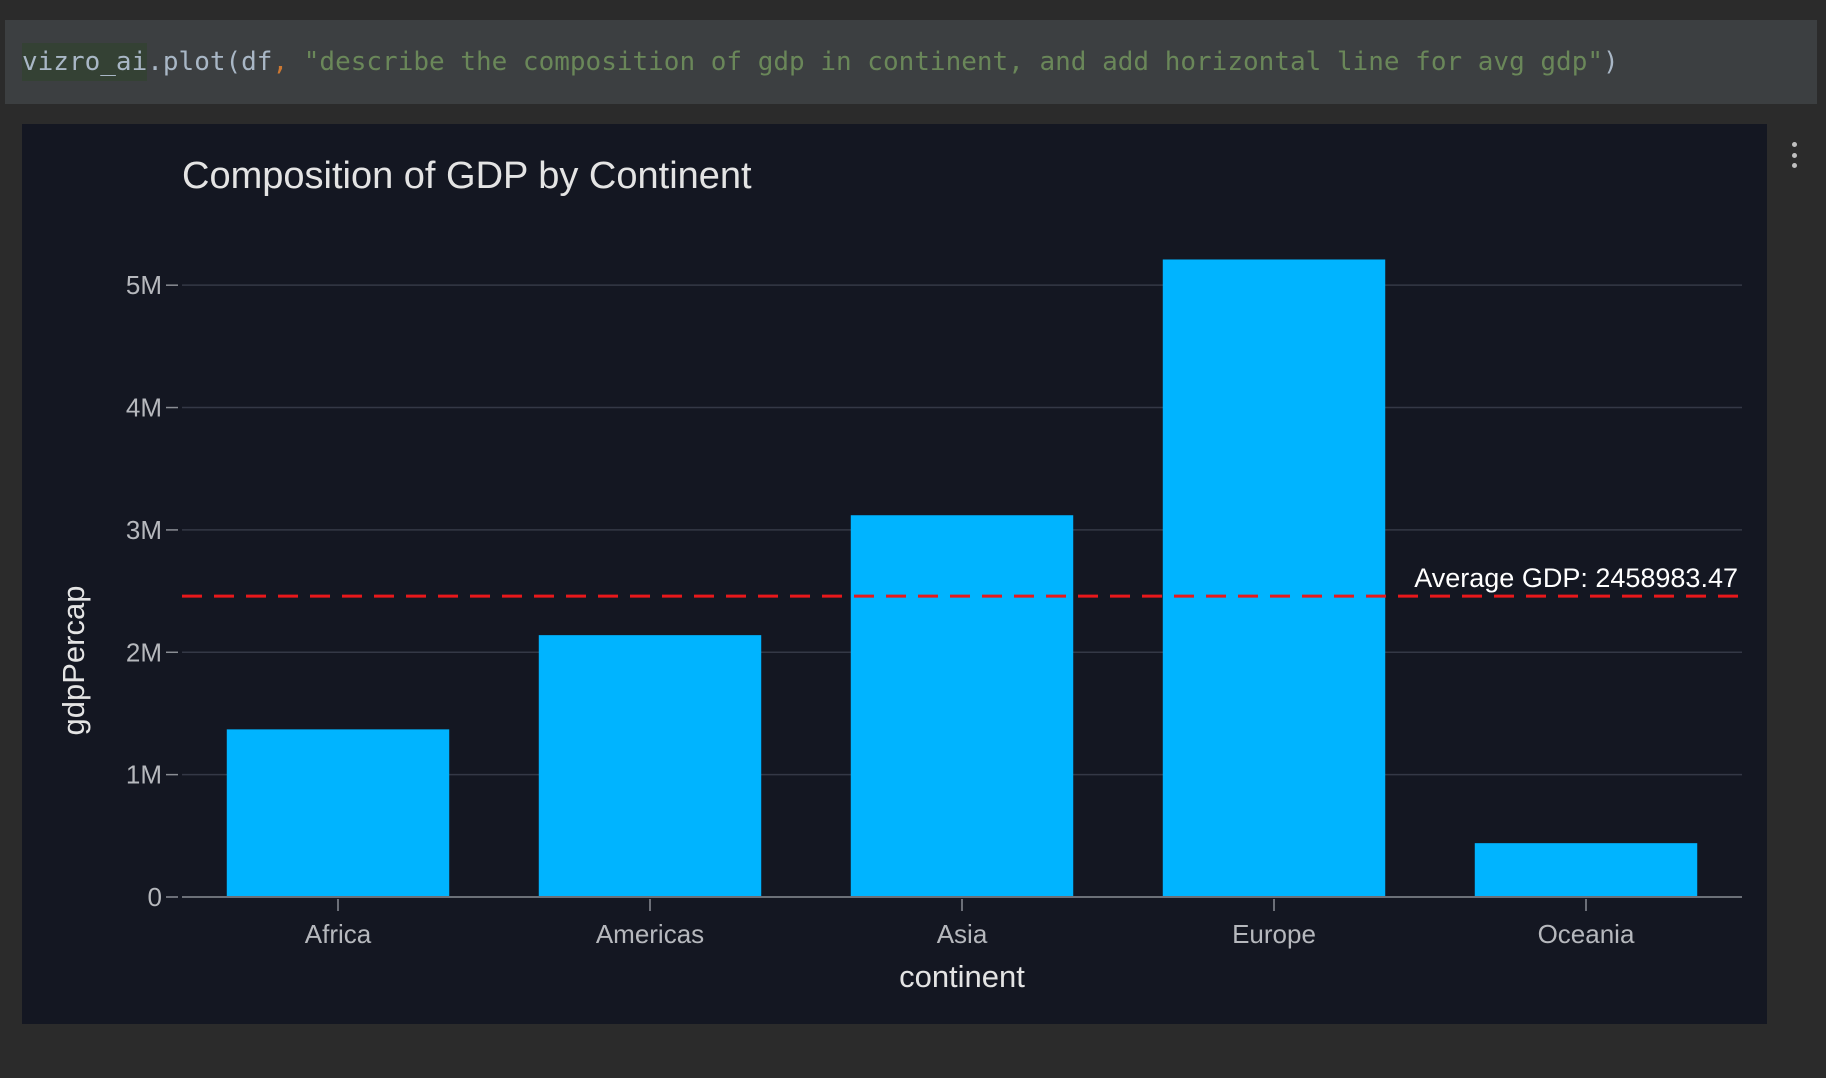 The width and height of the screenshot is (1826, 1078). I want to click on bar-europe, so click(1274, 577).